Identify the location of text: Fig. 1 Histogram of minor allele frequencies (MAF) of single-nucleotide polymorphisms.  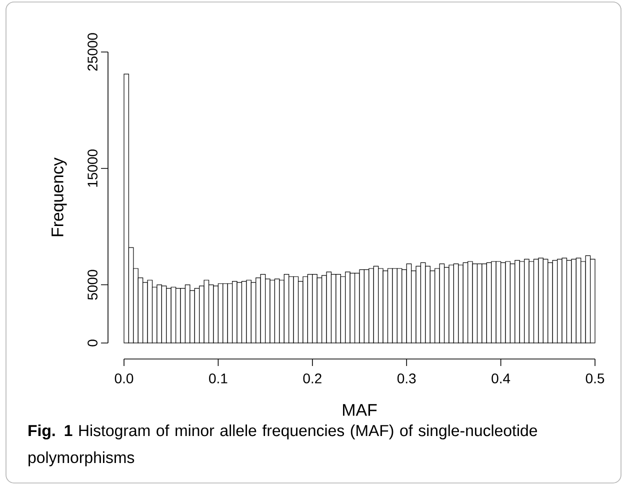
(283, 445).